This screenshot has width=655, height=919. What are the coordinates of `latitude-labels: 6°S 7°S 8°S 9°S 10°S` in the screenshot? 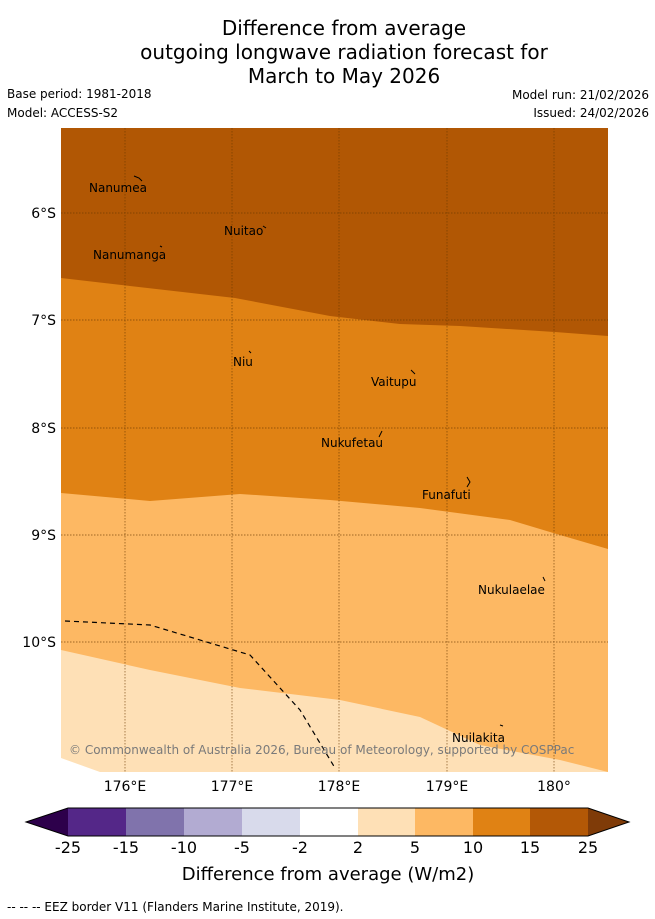 It's located at (39, 428).